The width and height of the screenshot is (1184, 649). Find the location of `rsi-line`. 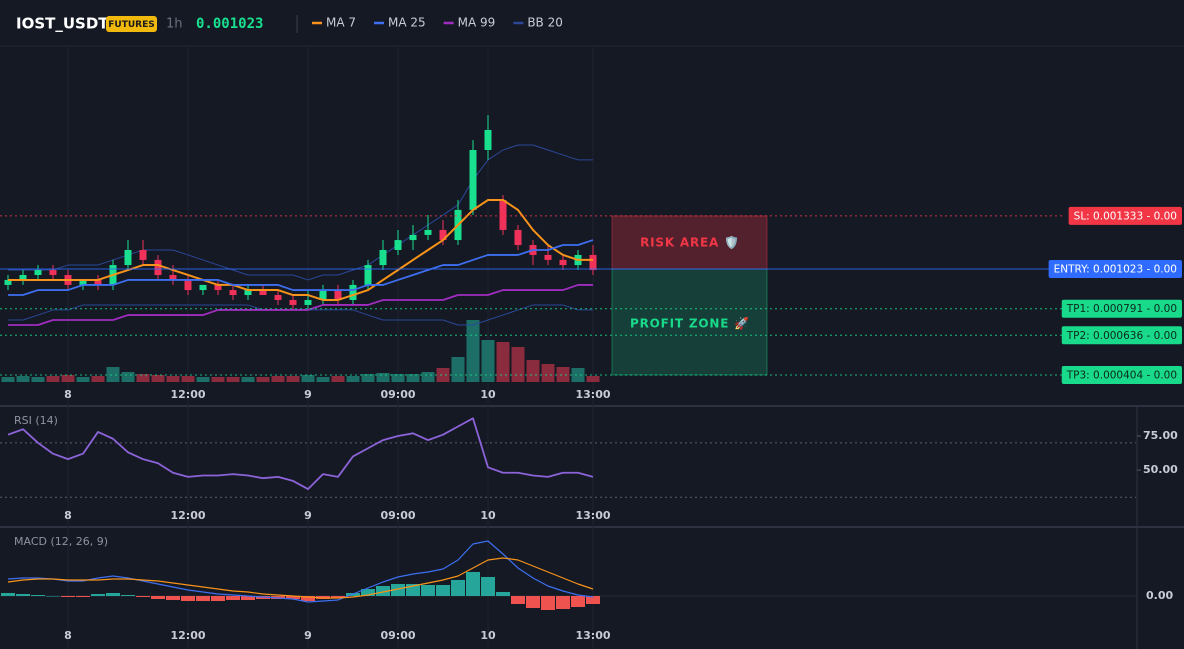

rsi-line is located at coordinates (300, 453).